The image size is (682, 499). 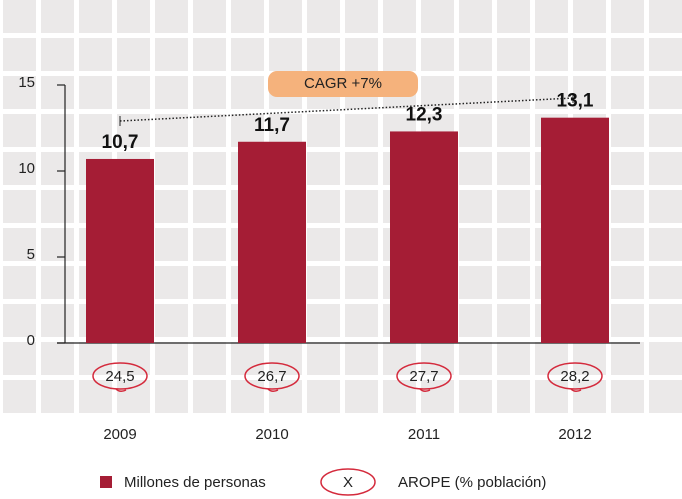 I want to click on arope-label: 26,7, so click(x=271, y=376).